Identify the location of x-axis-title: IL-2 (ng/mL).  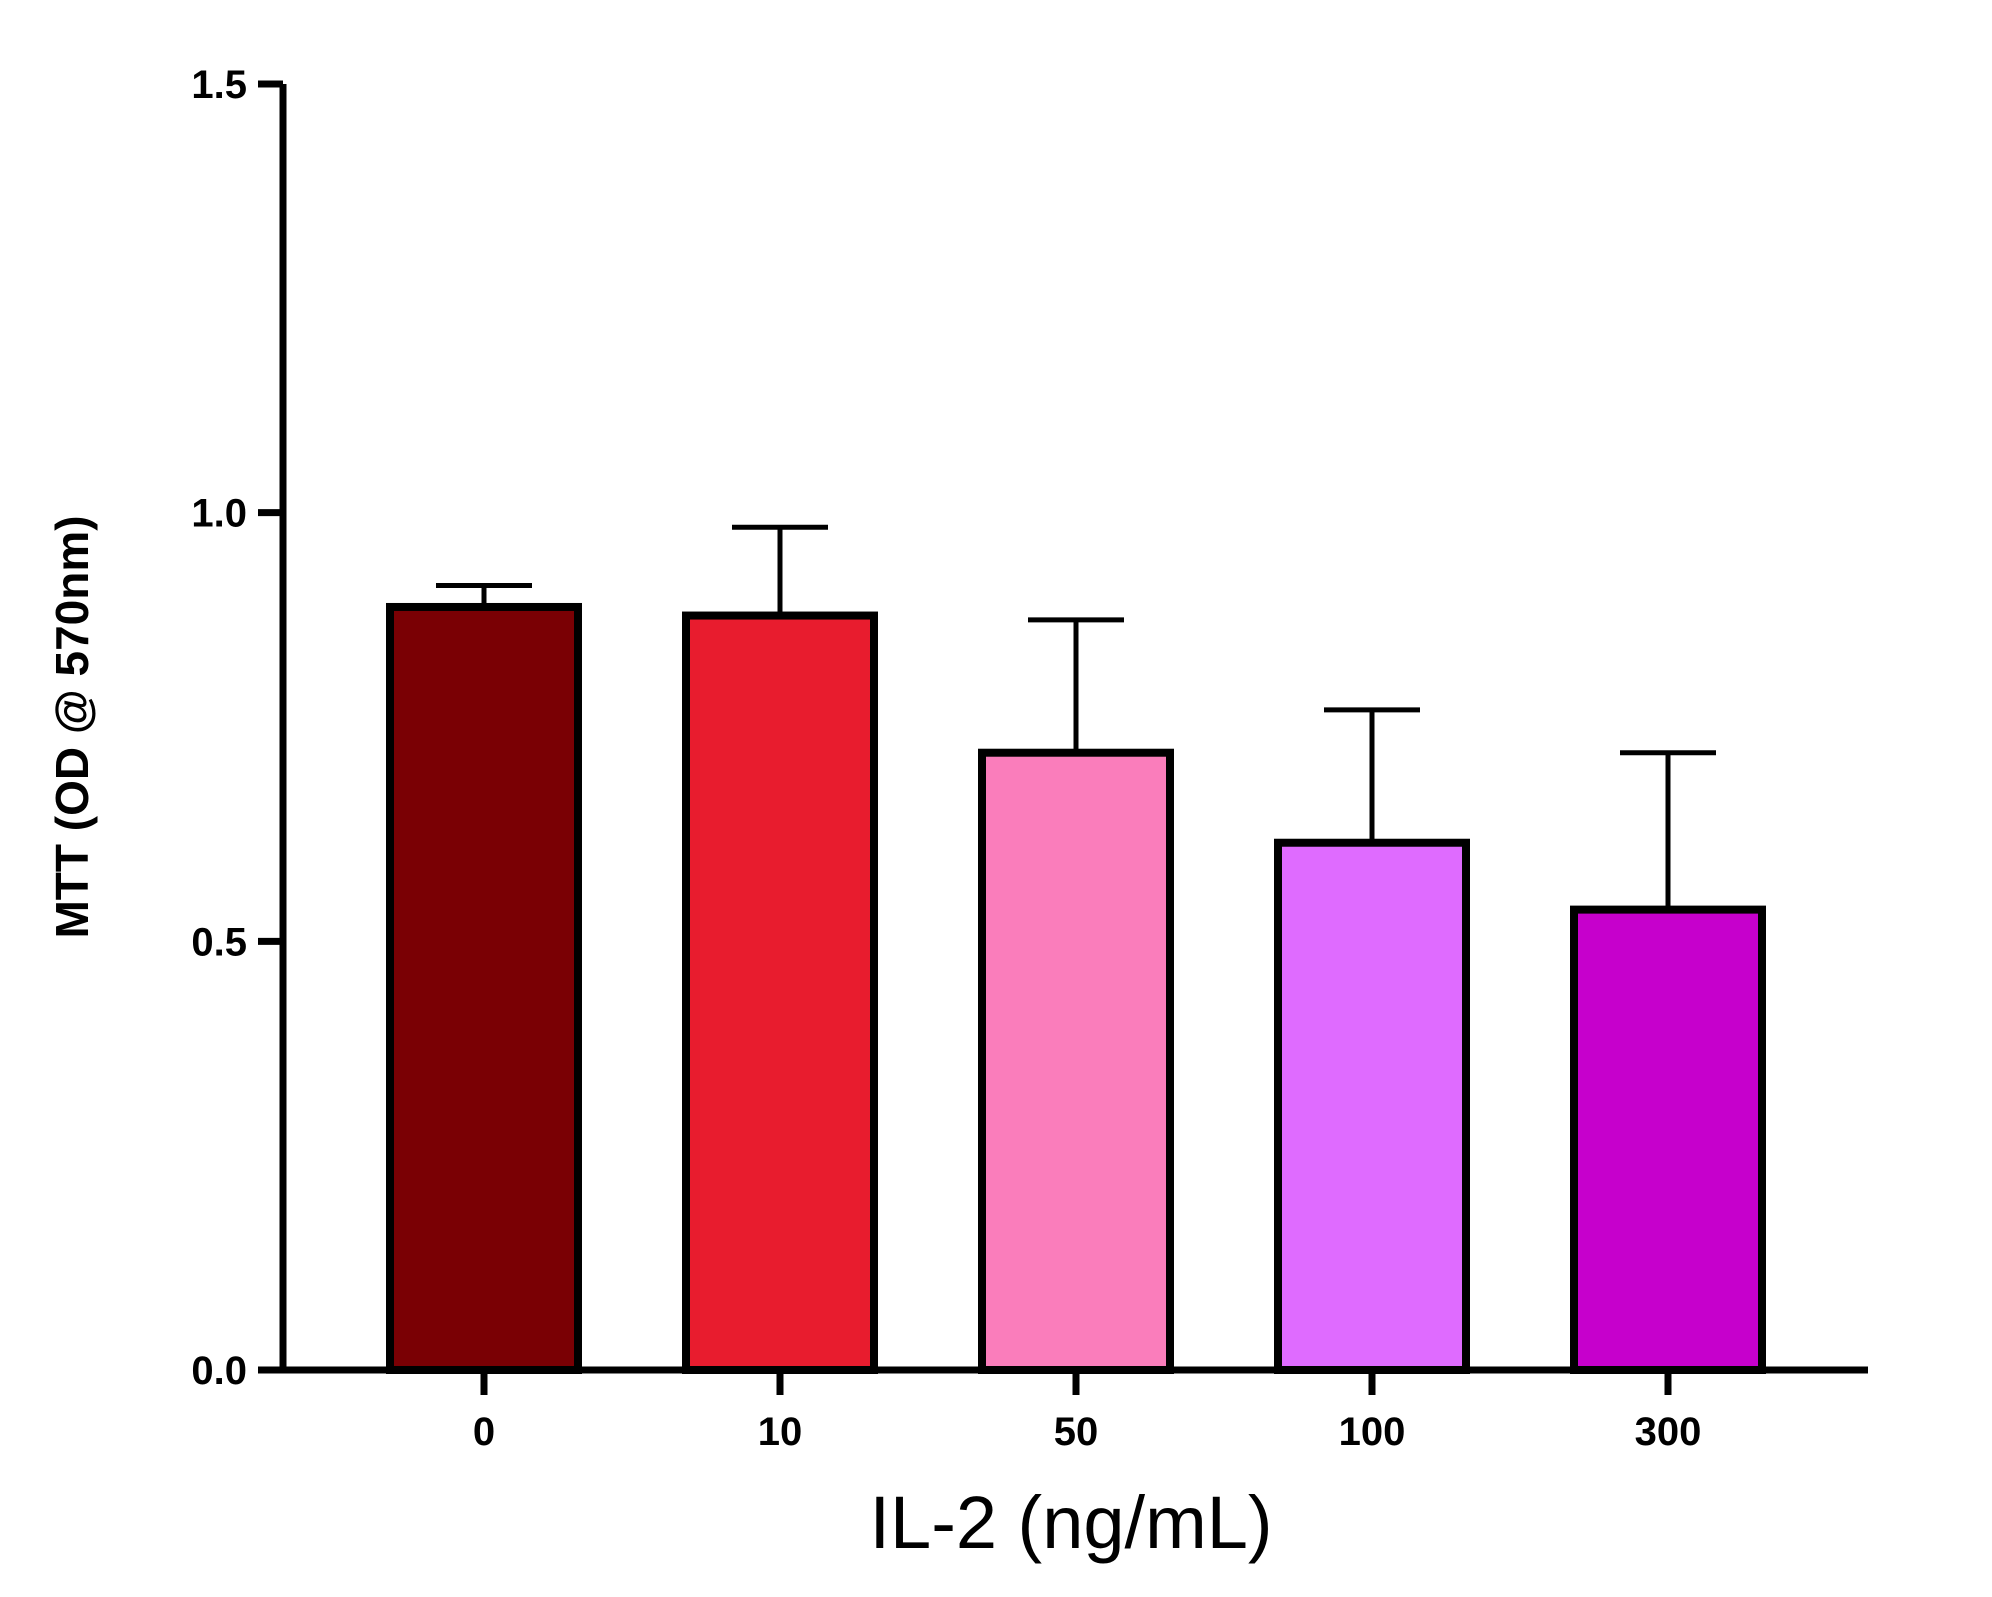
(1070, 1522).